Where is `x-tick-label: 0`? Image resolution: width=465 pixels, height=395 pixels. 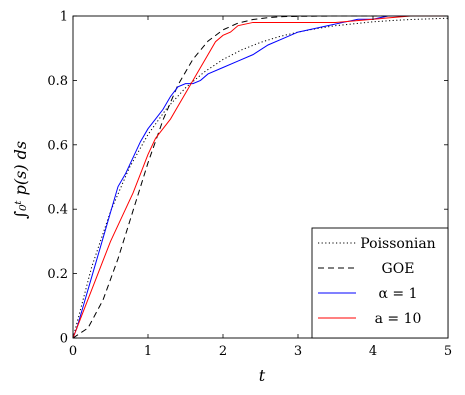
x-tick-label: 0 is located at coordinates (73, 351).